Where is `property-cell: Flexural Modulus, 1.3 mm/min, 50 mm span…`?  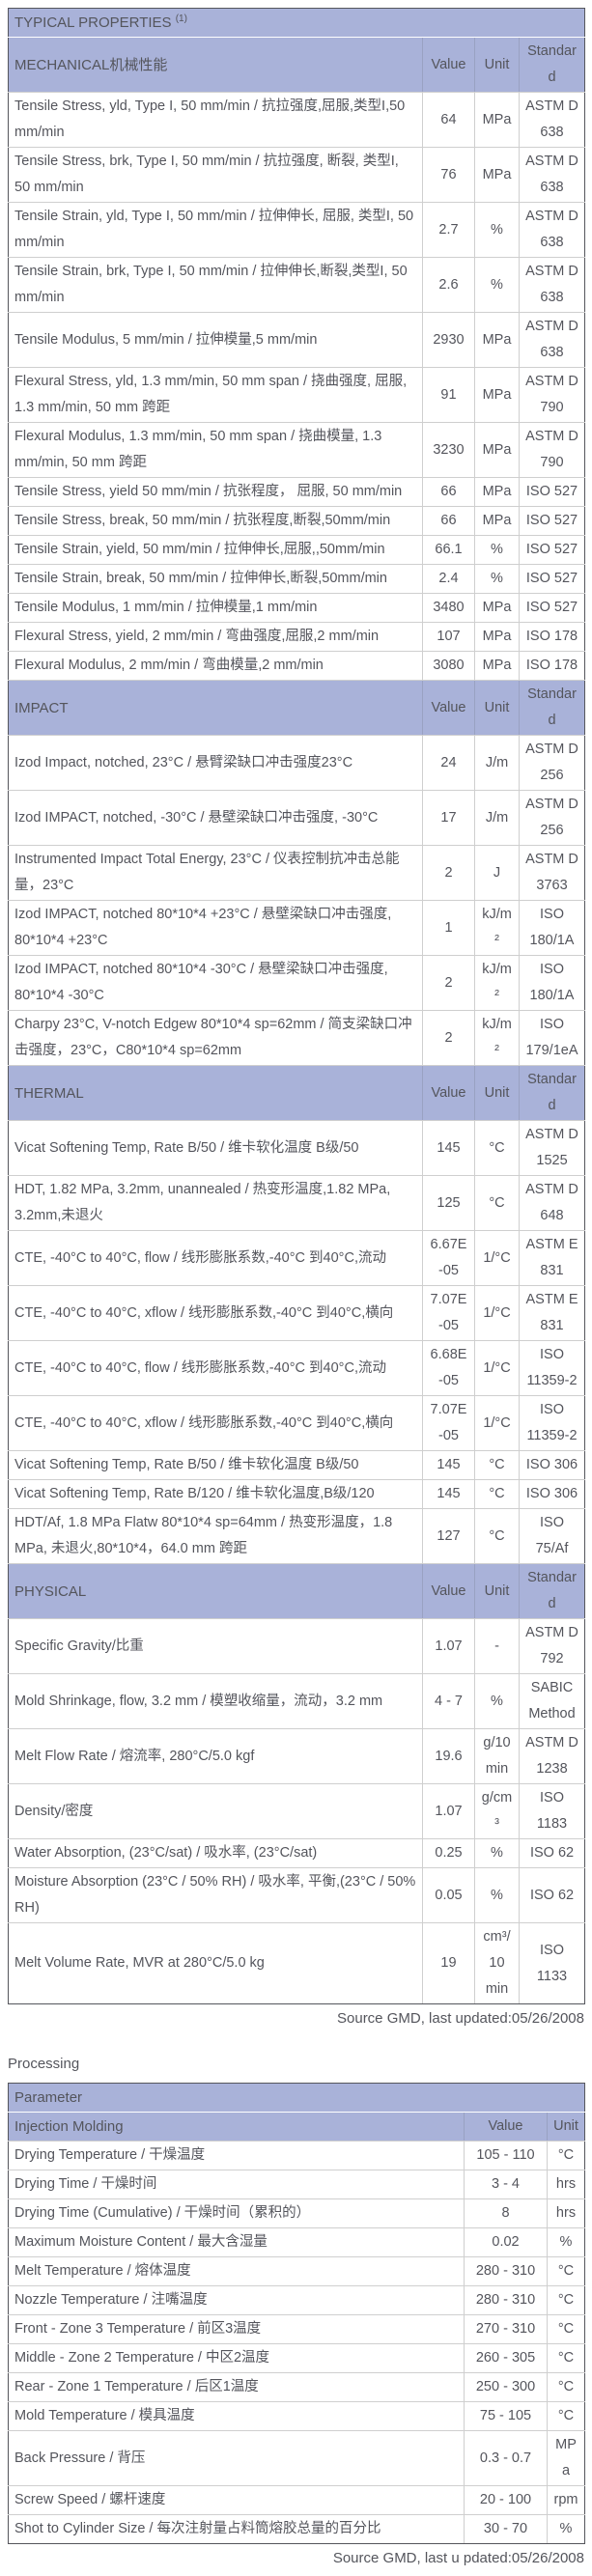 property-cell: Flexural Modulus, 1.3 mm/min, 50 mm span… is located at coordinates (215, 450).